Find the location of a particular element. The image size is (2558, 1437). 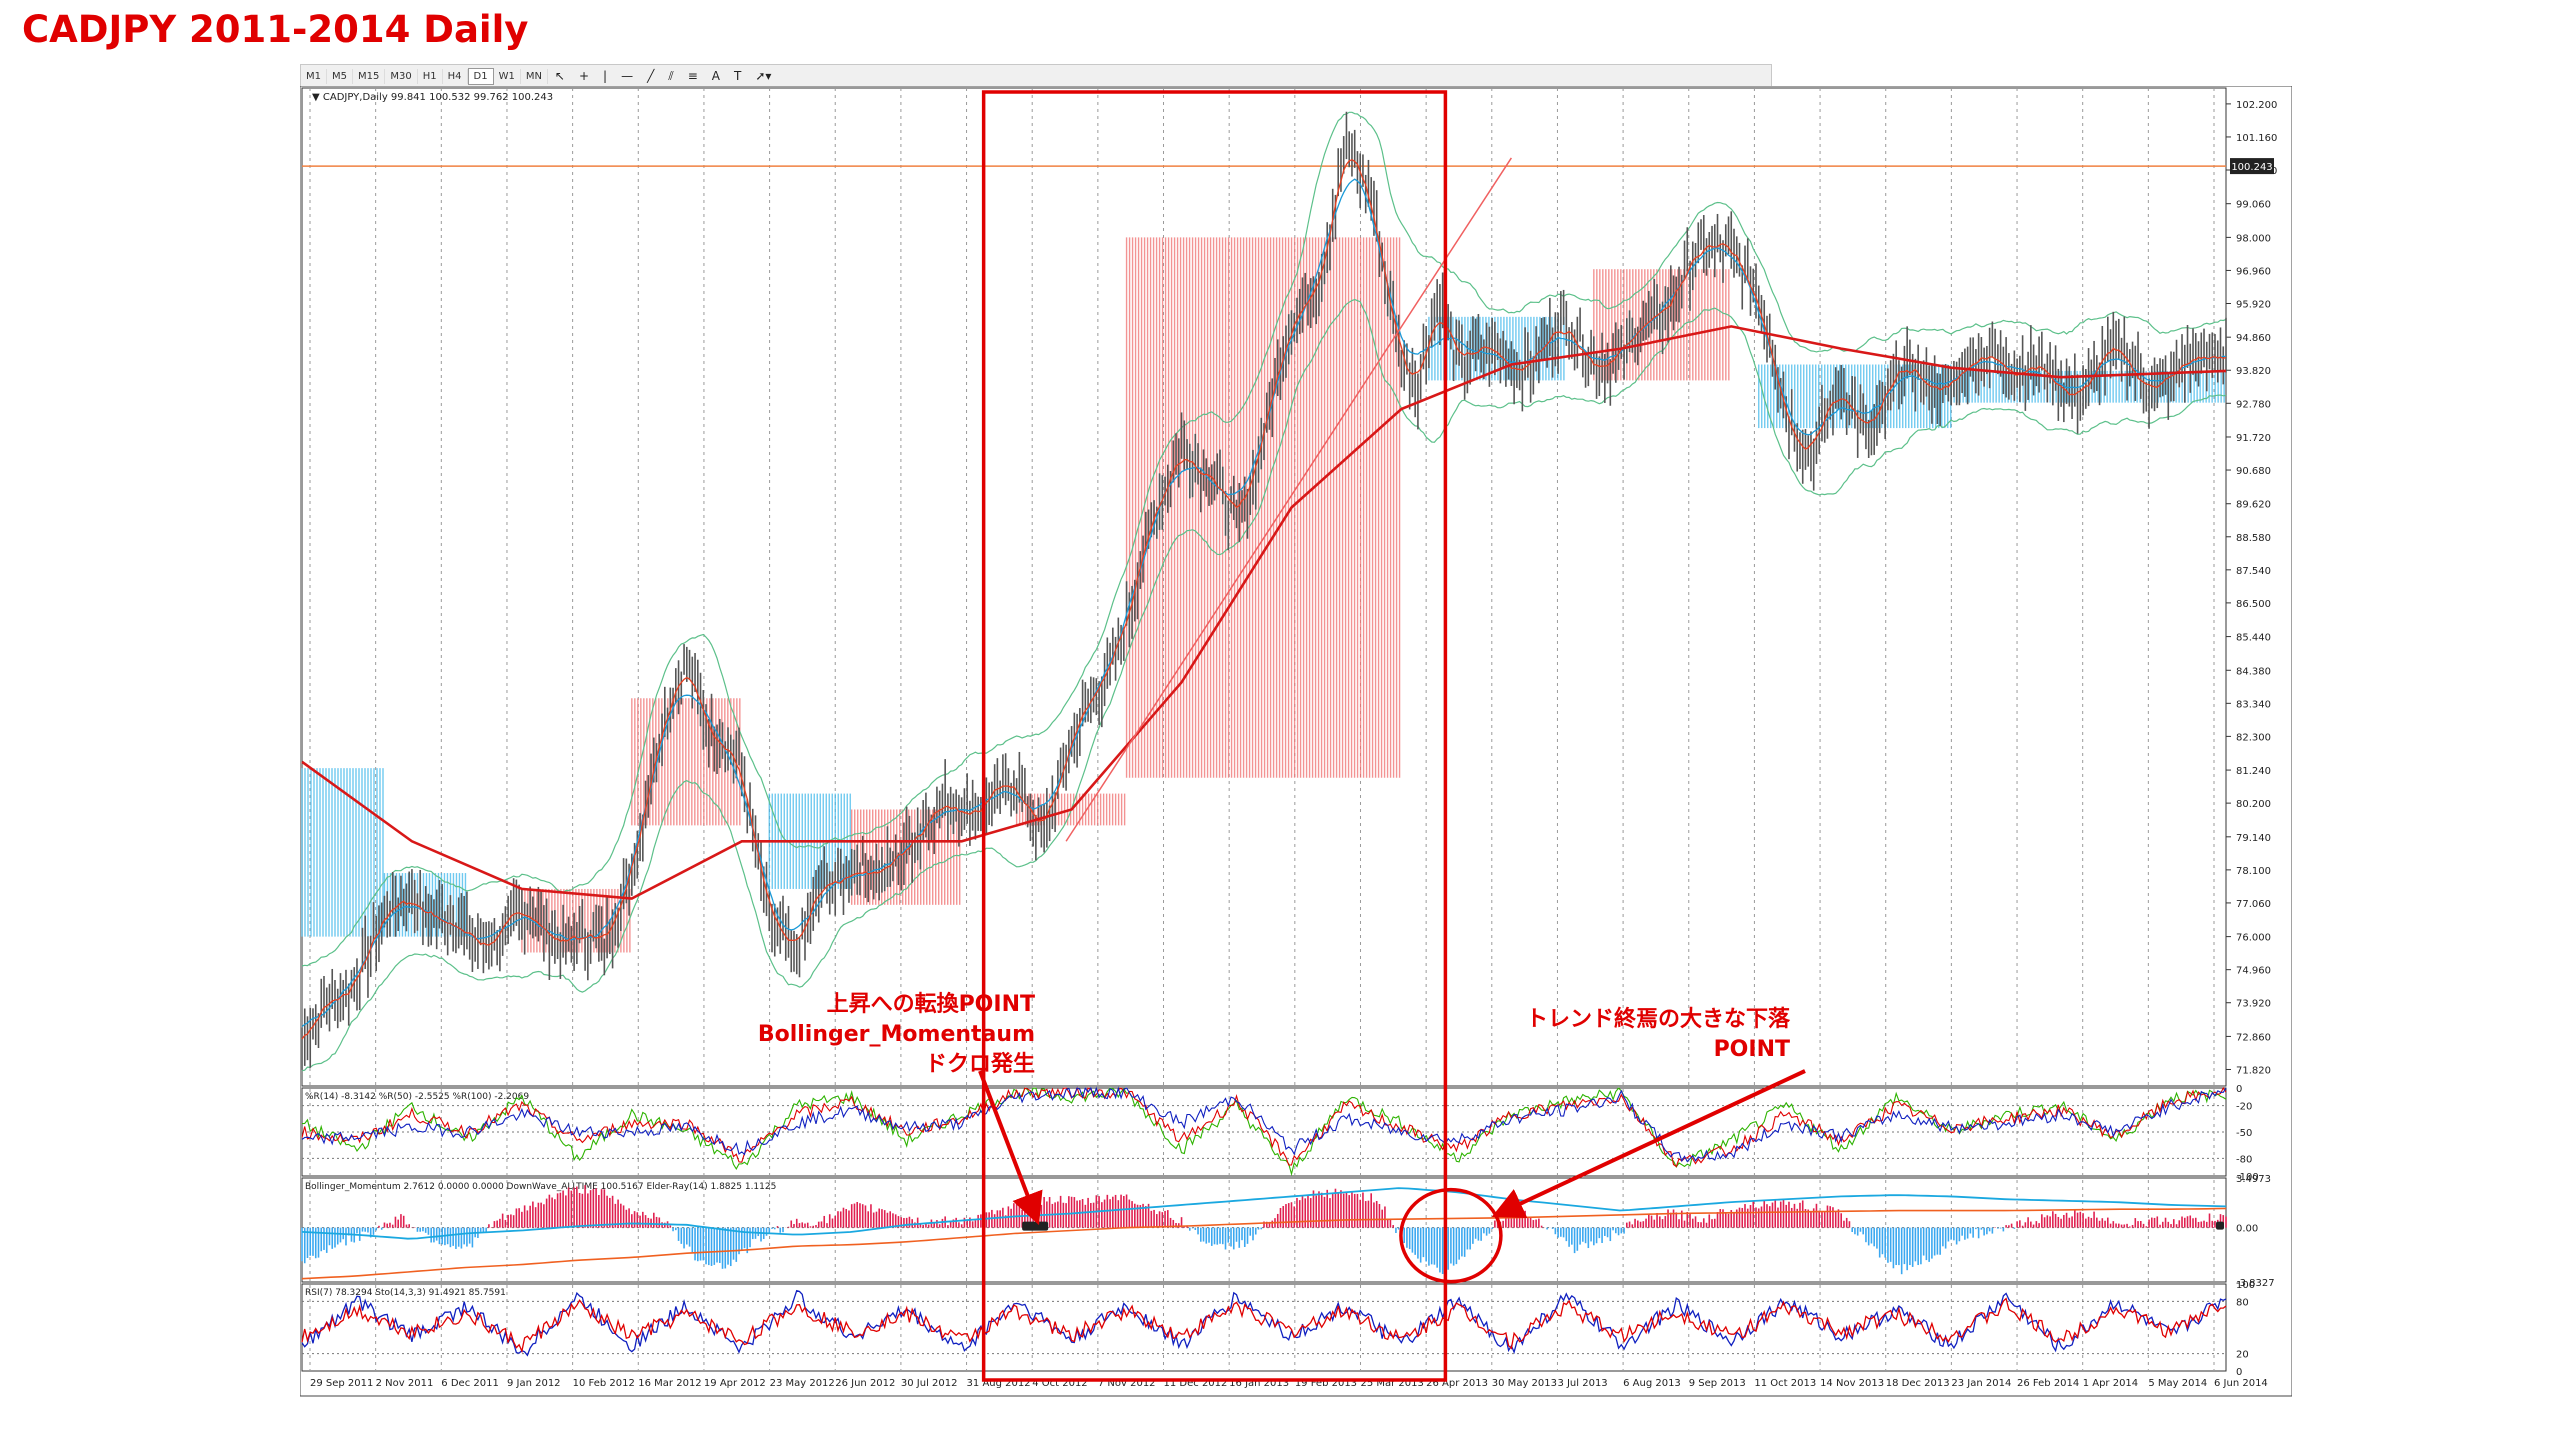

timeframe-d1: D1 is located at coordinates (480, 76).